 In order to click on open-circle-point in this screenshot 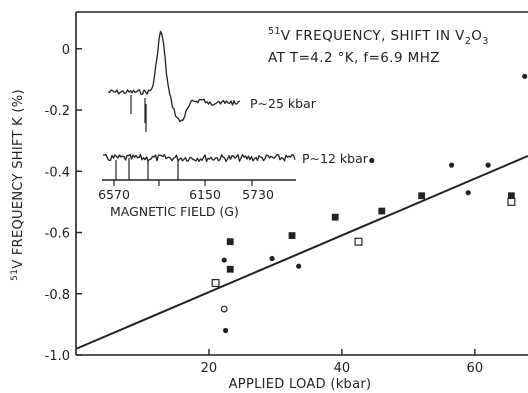, I will do `click(224, 309)`.